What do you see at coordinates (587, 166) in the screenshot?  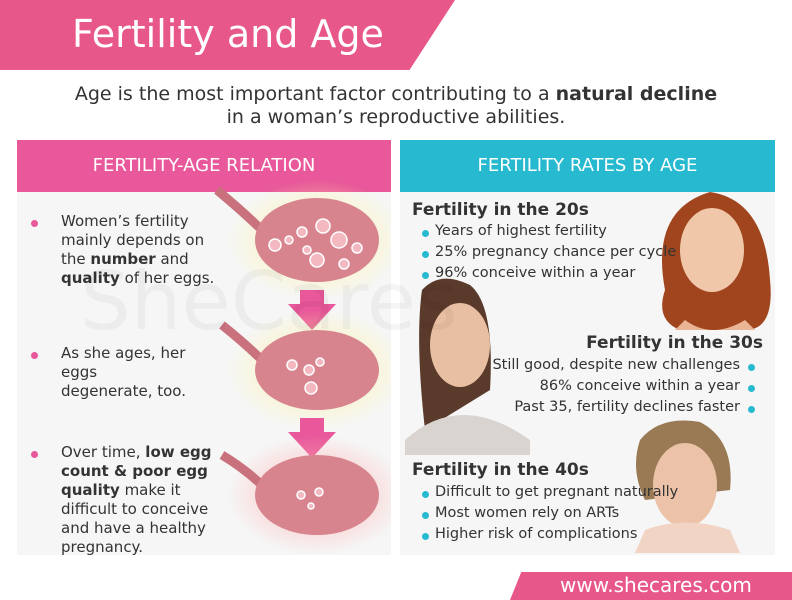 I see `right-panel-title: FERTILITY RATES BY AGE` at bounding box center [587, 166].